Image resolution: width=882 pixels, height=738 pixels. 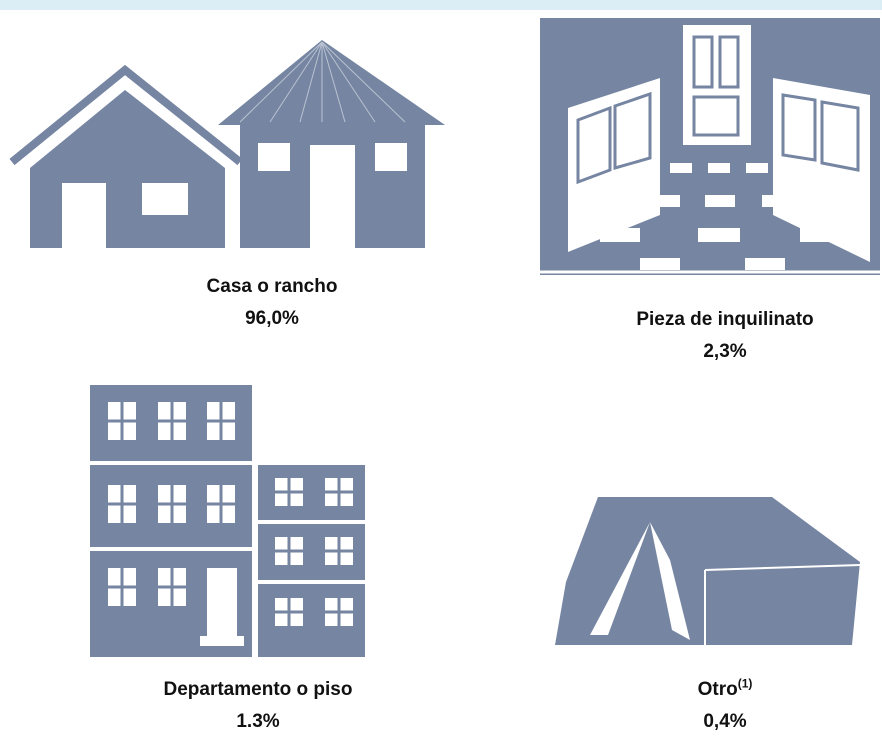 What do you see at coordinates (258, 706) in the screenshot?
I see `item-caption: Departamento o piso 1.3%` at bounding box center [258, 706].